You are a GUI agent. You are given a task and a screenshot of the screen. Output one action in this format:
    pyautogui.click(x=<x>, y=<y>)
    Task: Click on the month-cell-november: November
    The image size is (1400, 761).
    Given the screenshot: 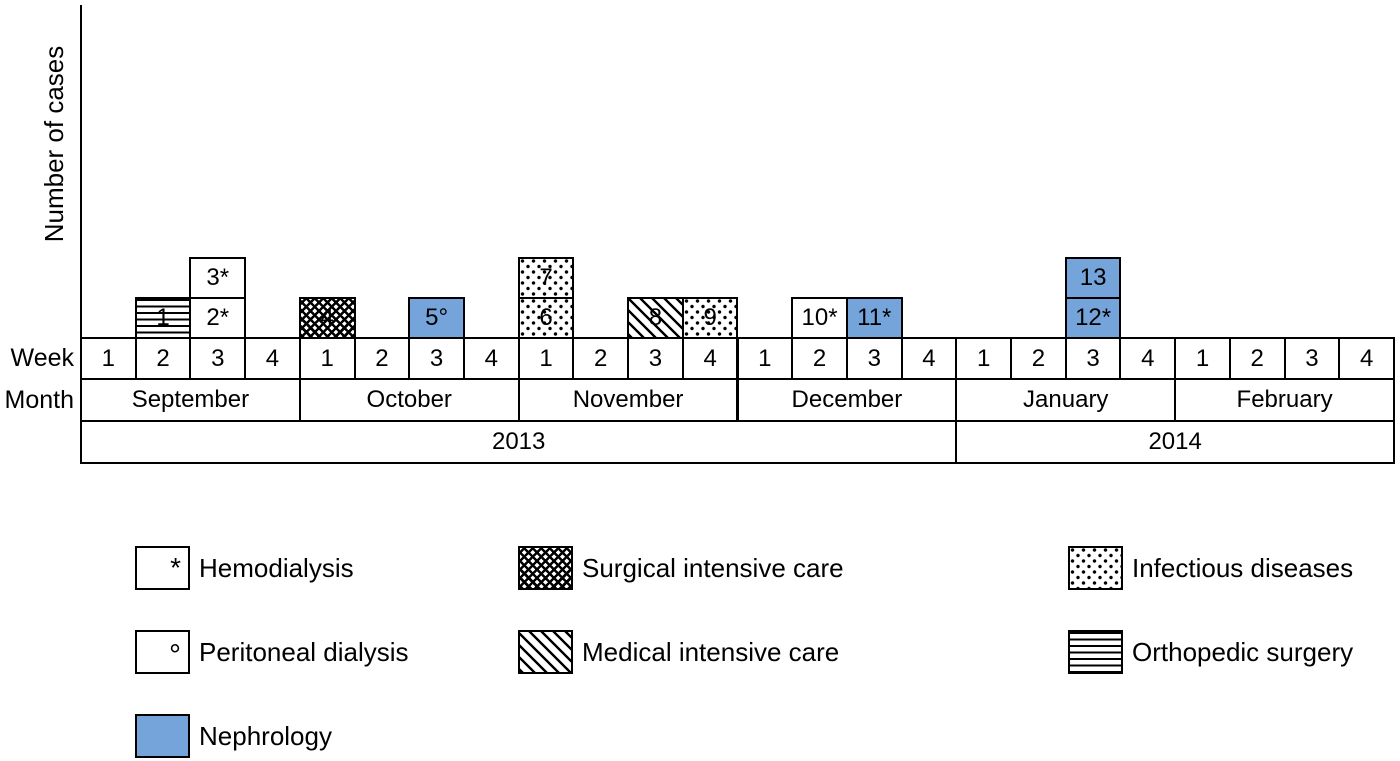 What is the action you would take?
    pyautogui.click(x=628, y=400)
    